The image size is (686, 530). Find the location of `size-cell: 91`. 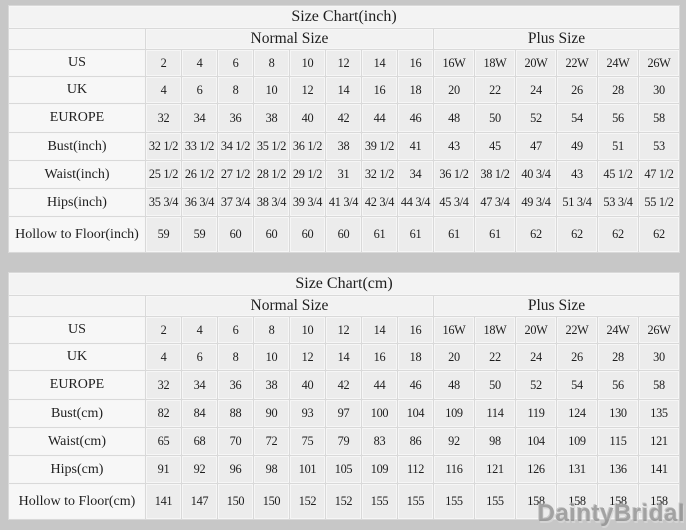

size-cell: 91 is located at coordinates (163, 469).